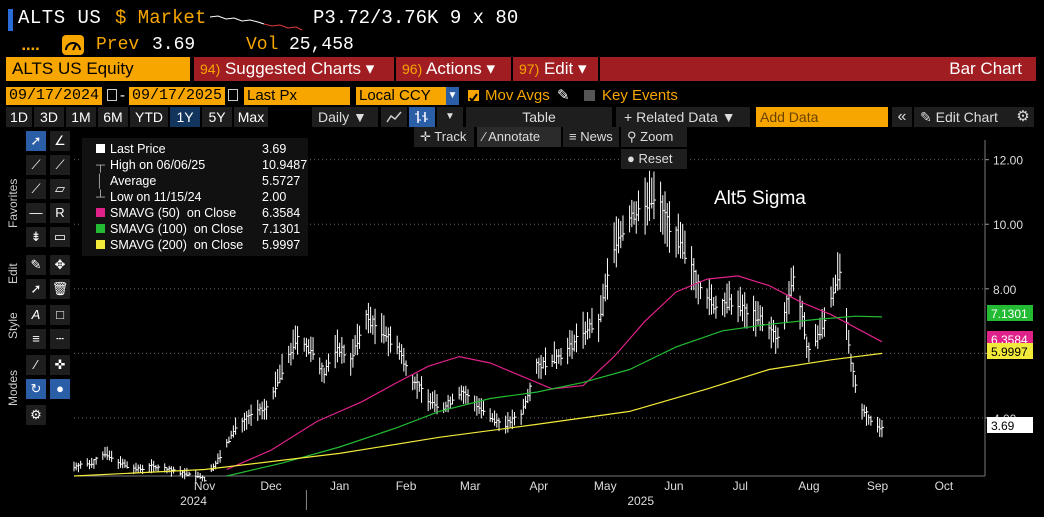 This screenshot has height=517, width=1044. I want to click on value-tag-label: 3.69, so click(1003, 426).